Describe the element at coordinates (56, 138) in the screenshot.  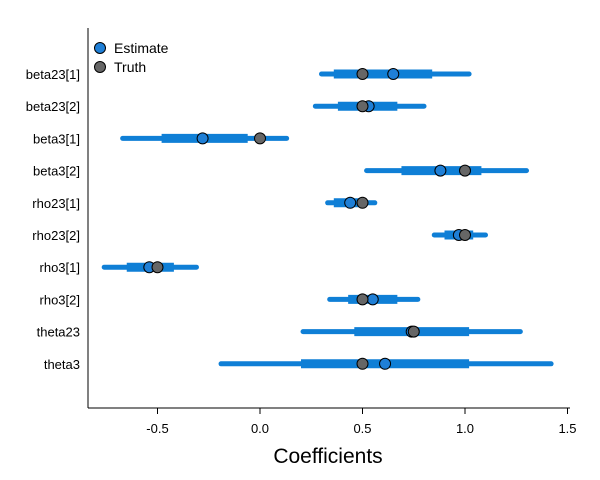
I see `category-label: beta3[1]` at that location.